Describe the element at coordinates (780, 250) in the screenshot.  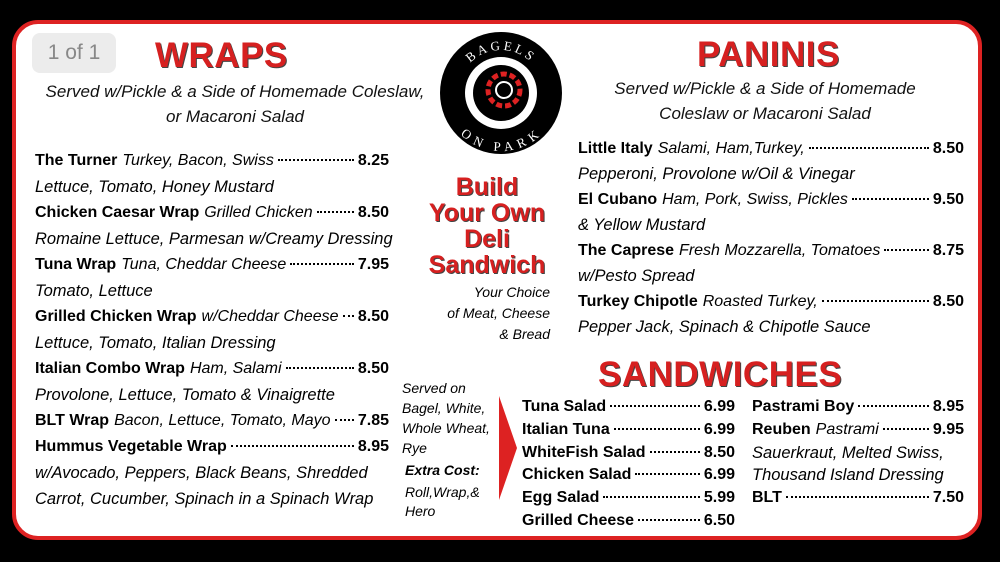
I see `item-description: Fresh Mozzarella, Tomatoes` at that location.